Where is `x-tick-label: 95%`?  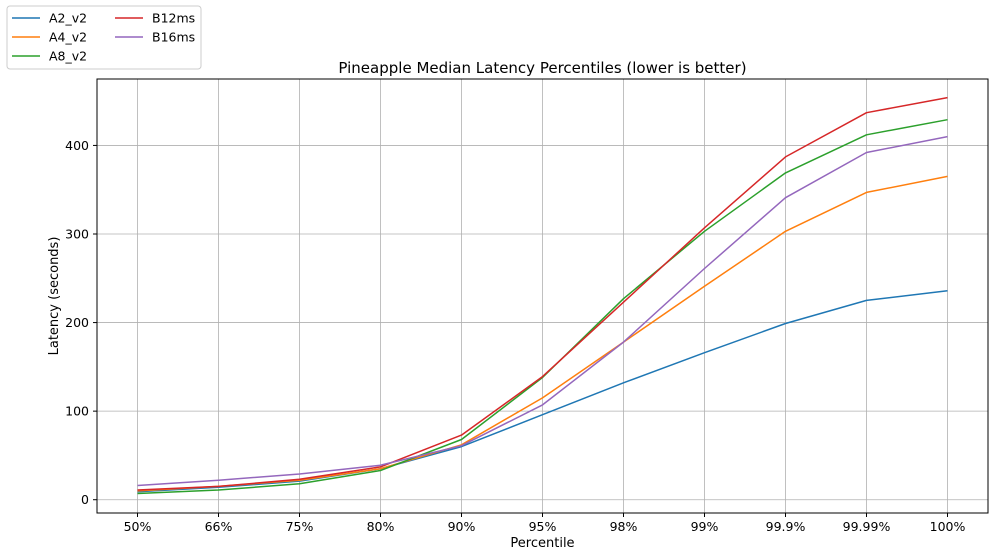 x-tick-label: 95% is located at coordinates (543, 526).